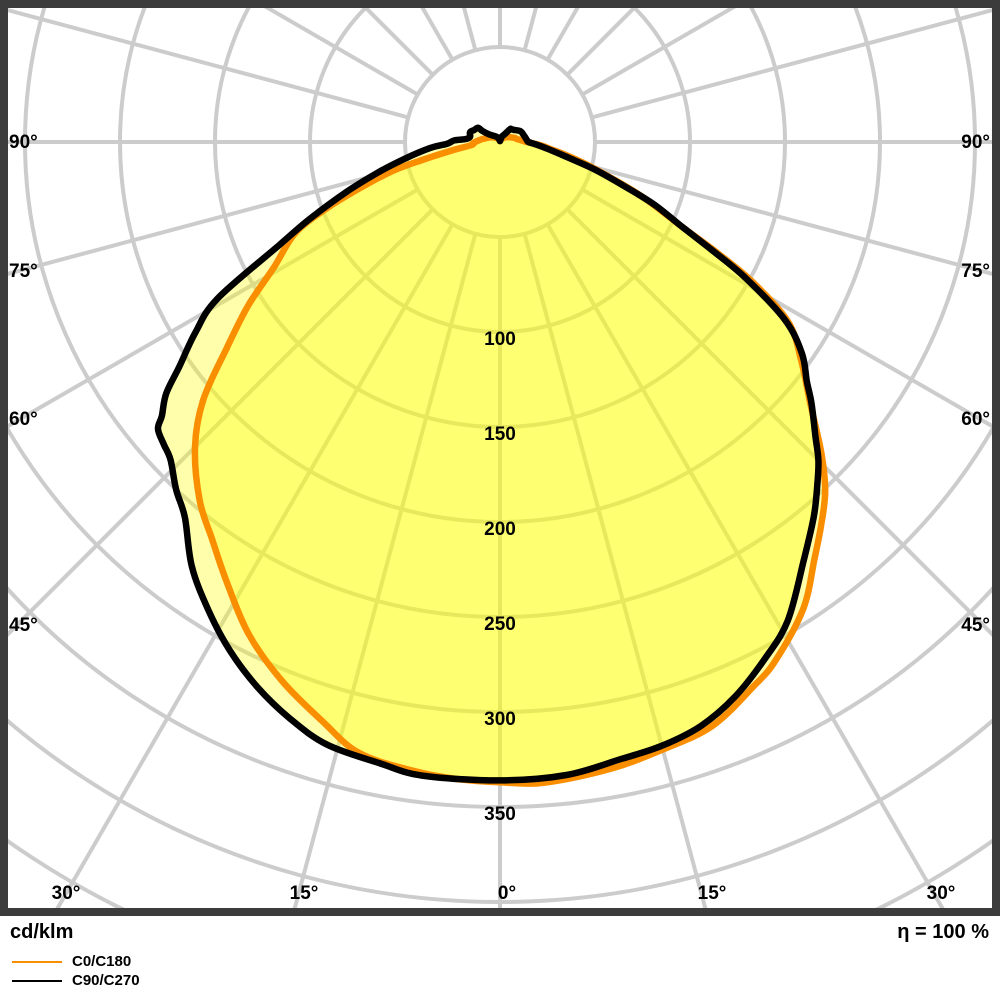 The image size is (1000, 1000). I want to click on angle-tick-label-left: 45°, so click(23, 625).